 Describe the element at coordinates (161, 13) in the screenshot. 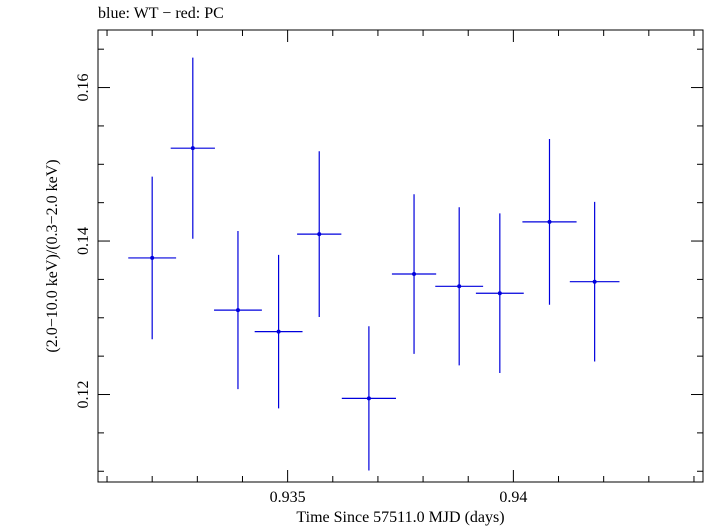

I see `chart-title: blue: WT − red: PC` at that location.